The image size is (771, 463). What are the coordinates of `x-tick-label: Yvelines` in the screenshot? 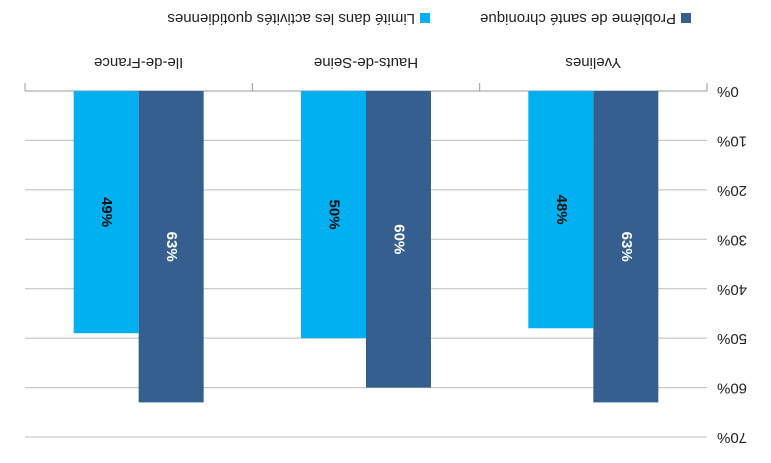 It's located at (593, 62).